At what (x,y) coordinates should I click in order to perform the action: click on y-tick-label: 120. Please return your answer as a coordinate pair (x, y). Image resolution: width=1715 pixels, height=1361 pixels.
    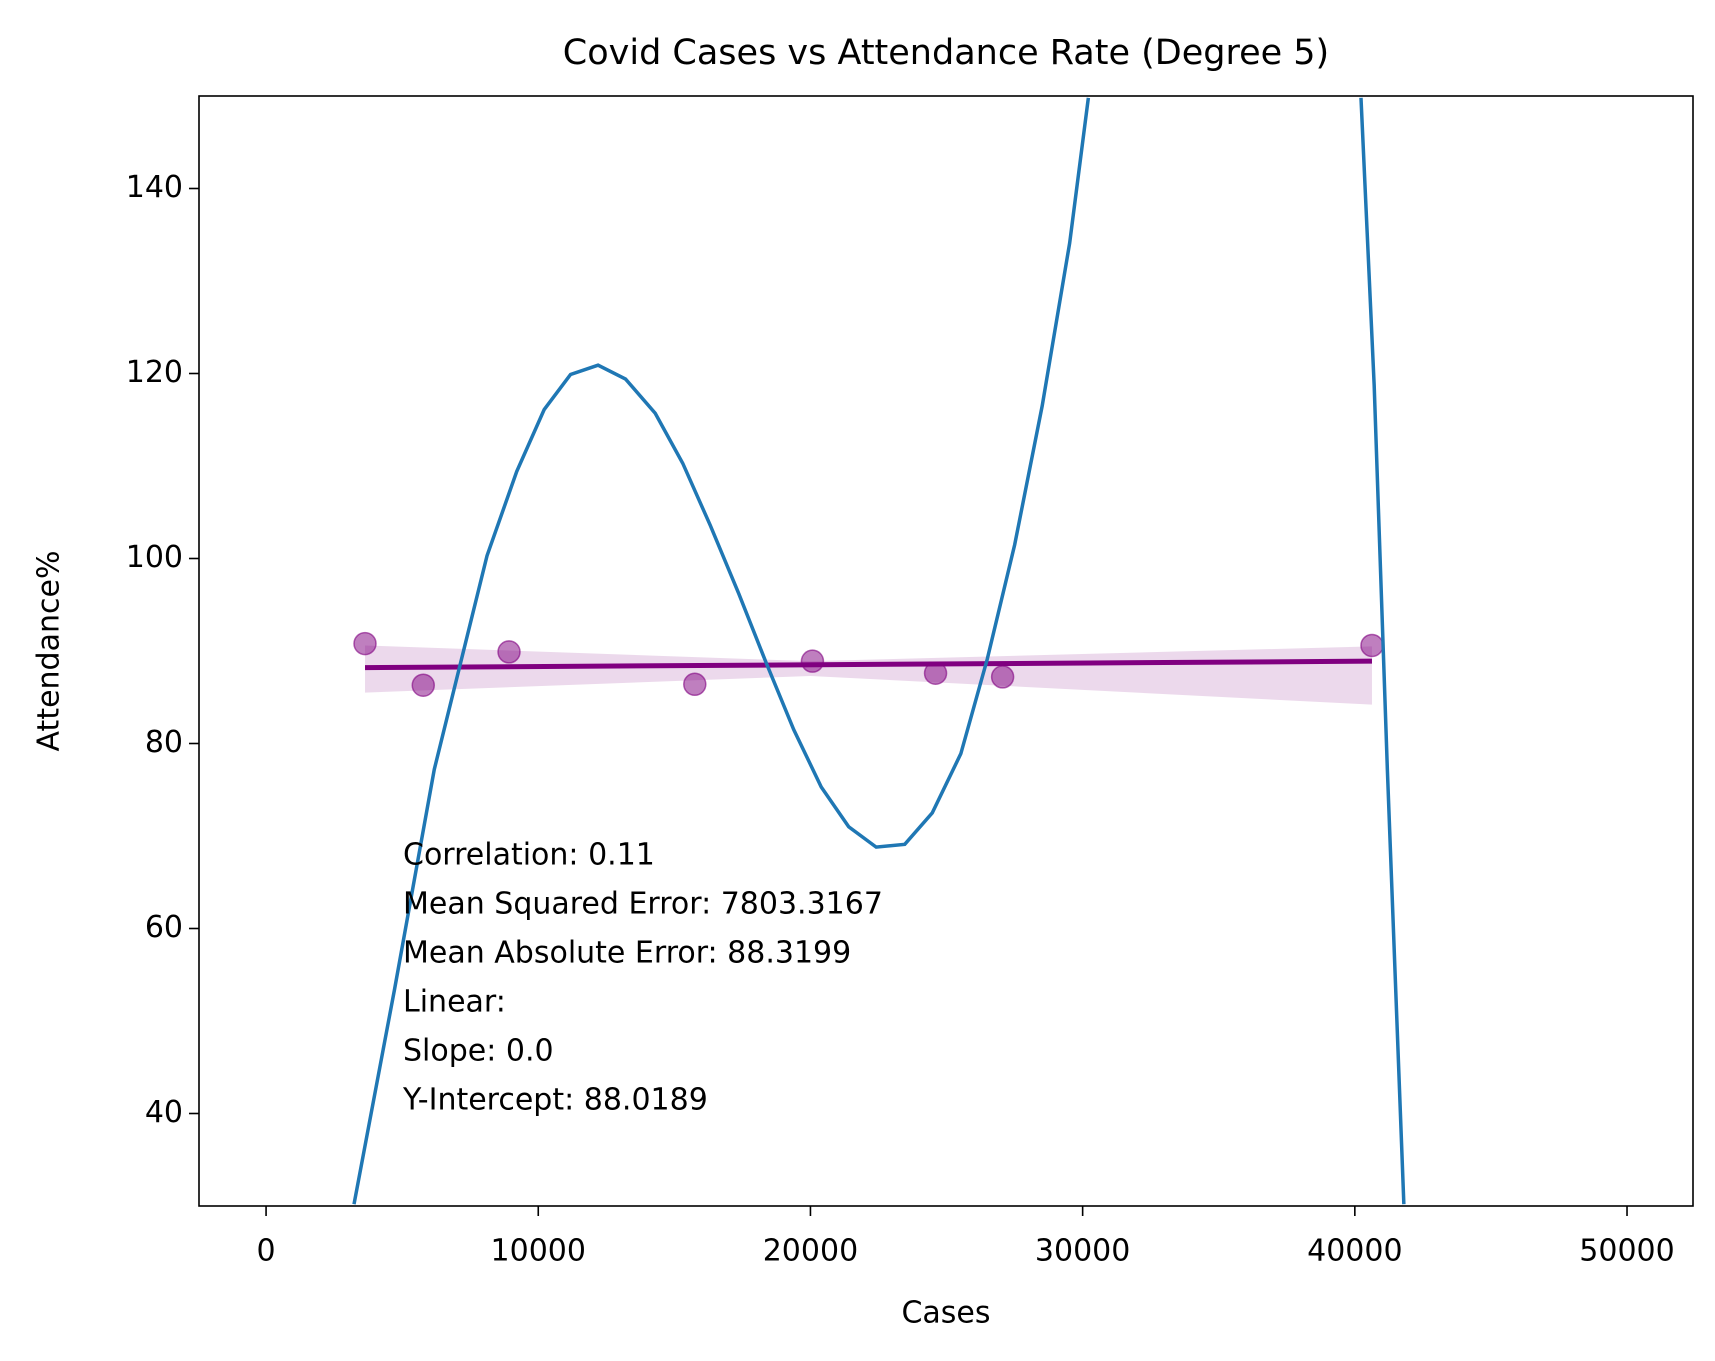
    Looking at the image, I should click on (154, 372).